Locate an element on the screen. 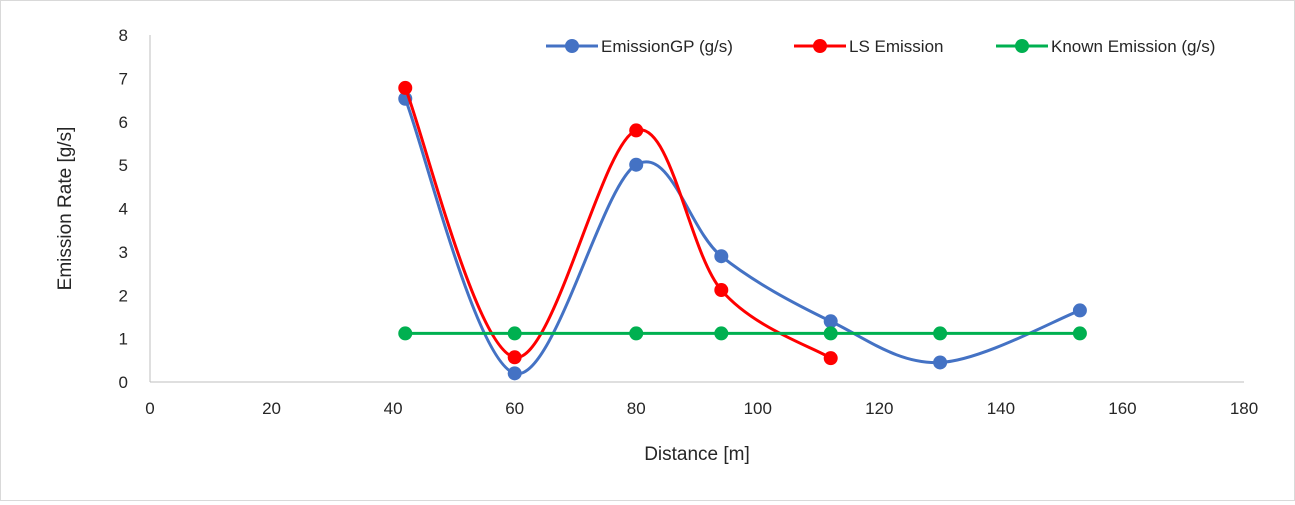 The height and width of the screenshot is (505, 1295). legend-item: EmissionGP (g/s) is located at coordinates (639, 46).